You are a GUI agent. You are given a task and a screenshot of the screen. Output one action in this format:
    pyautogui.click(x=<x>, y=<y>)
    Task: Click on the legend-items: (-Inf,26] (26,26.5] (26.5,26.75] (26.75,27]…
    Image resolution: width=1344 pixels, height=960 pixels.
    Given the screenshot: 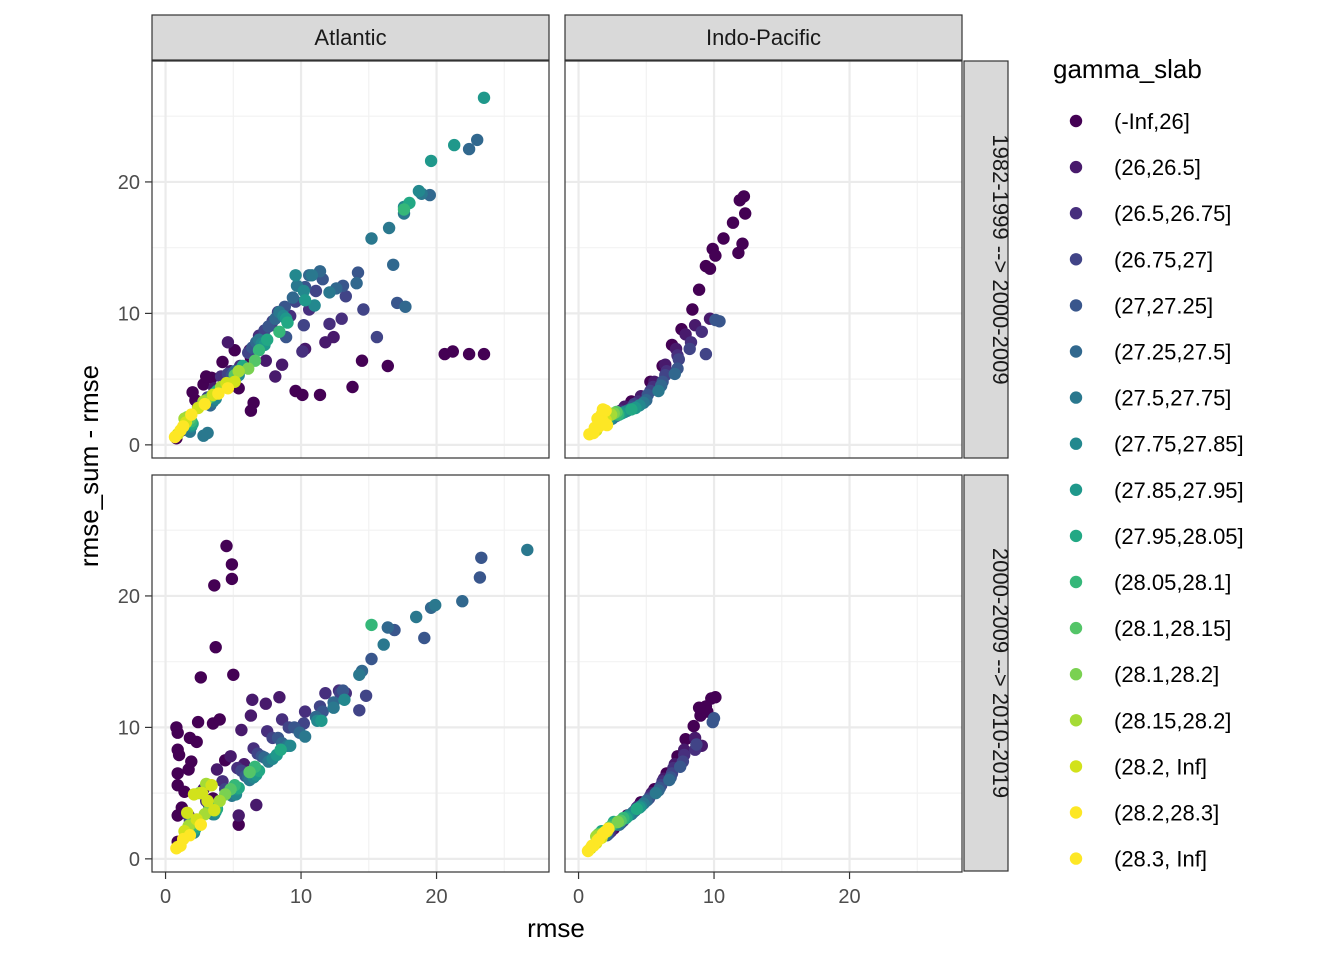 What is the action you would take?
    pyautogui.click(x=1156, y=490)
    